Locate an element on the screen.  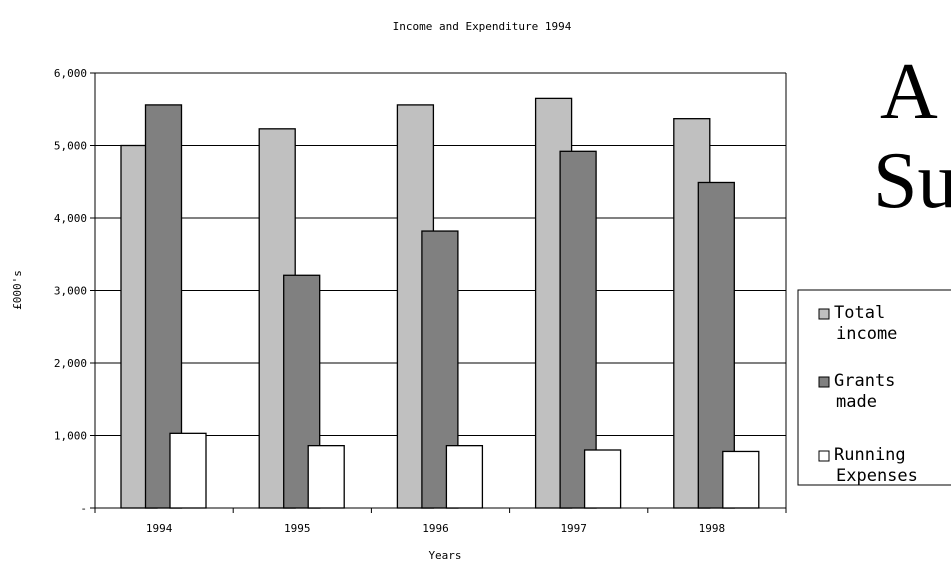
legend-label-continued: Expenses is located at coordinates (877, 476).